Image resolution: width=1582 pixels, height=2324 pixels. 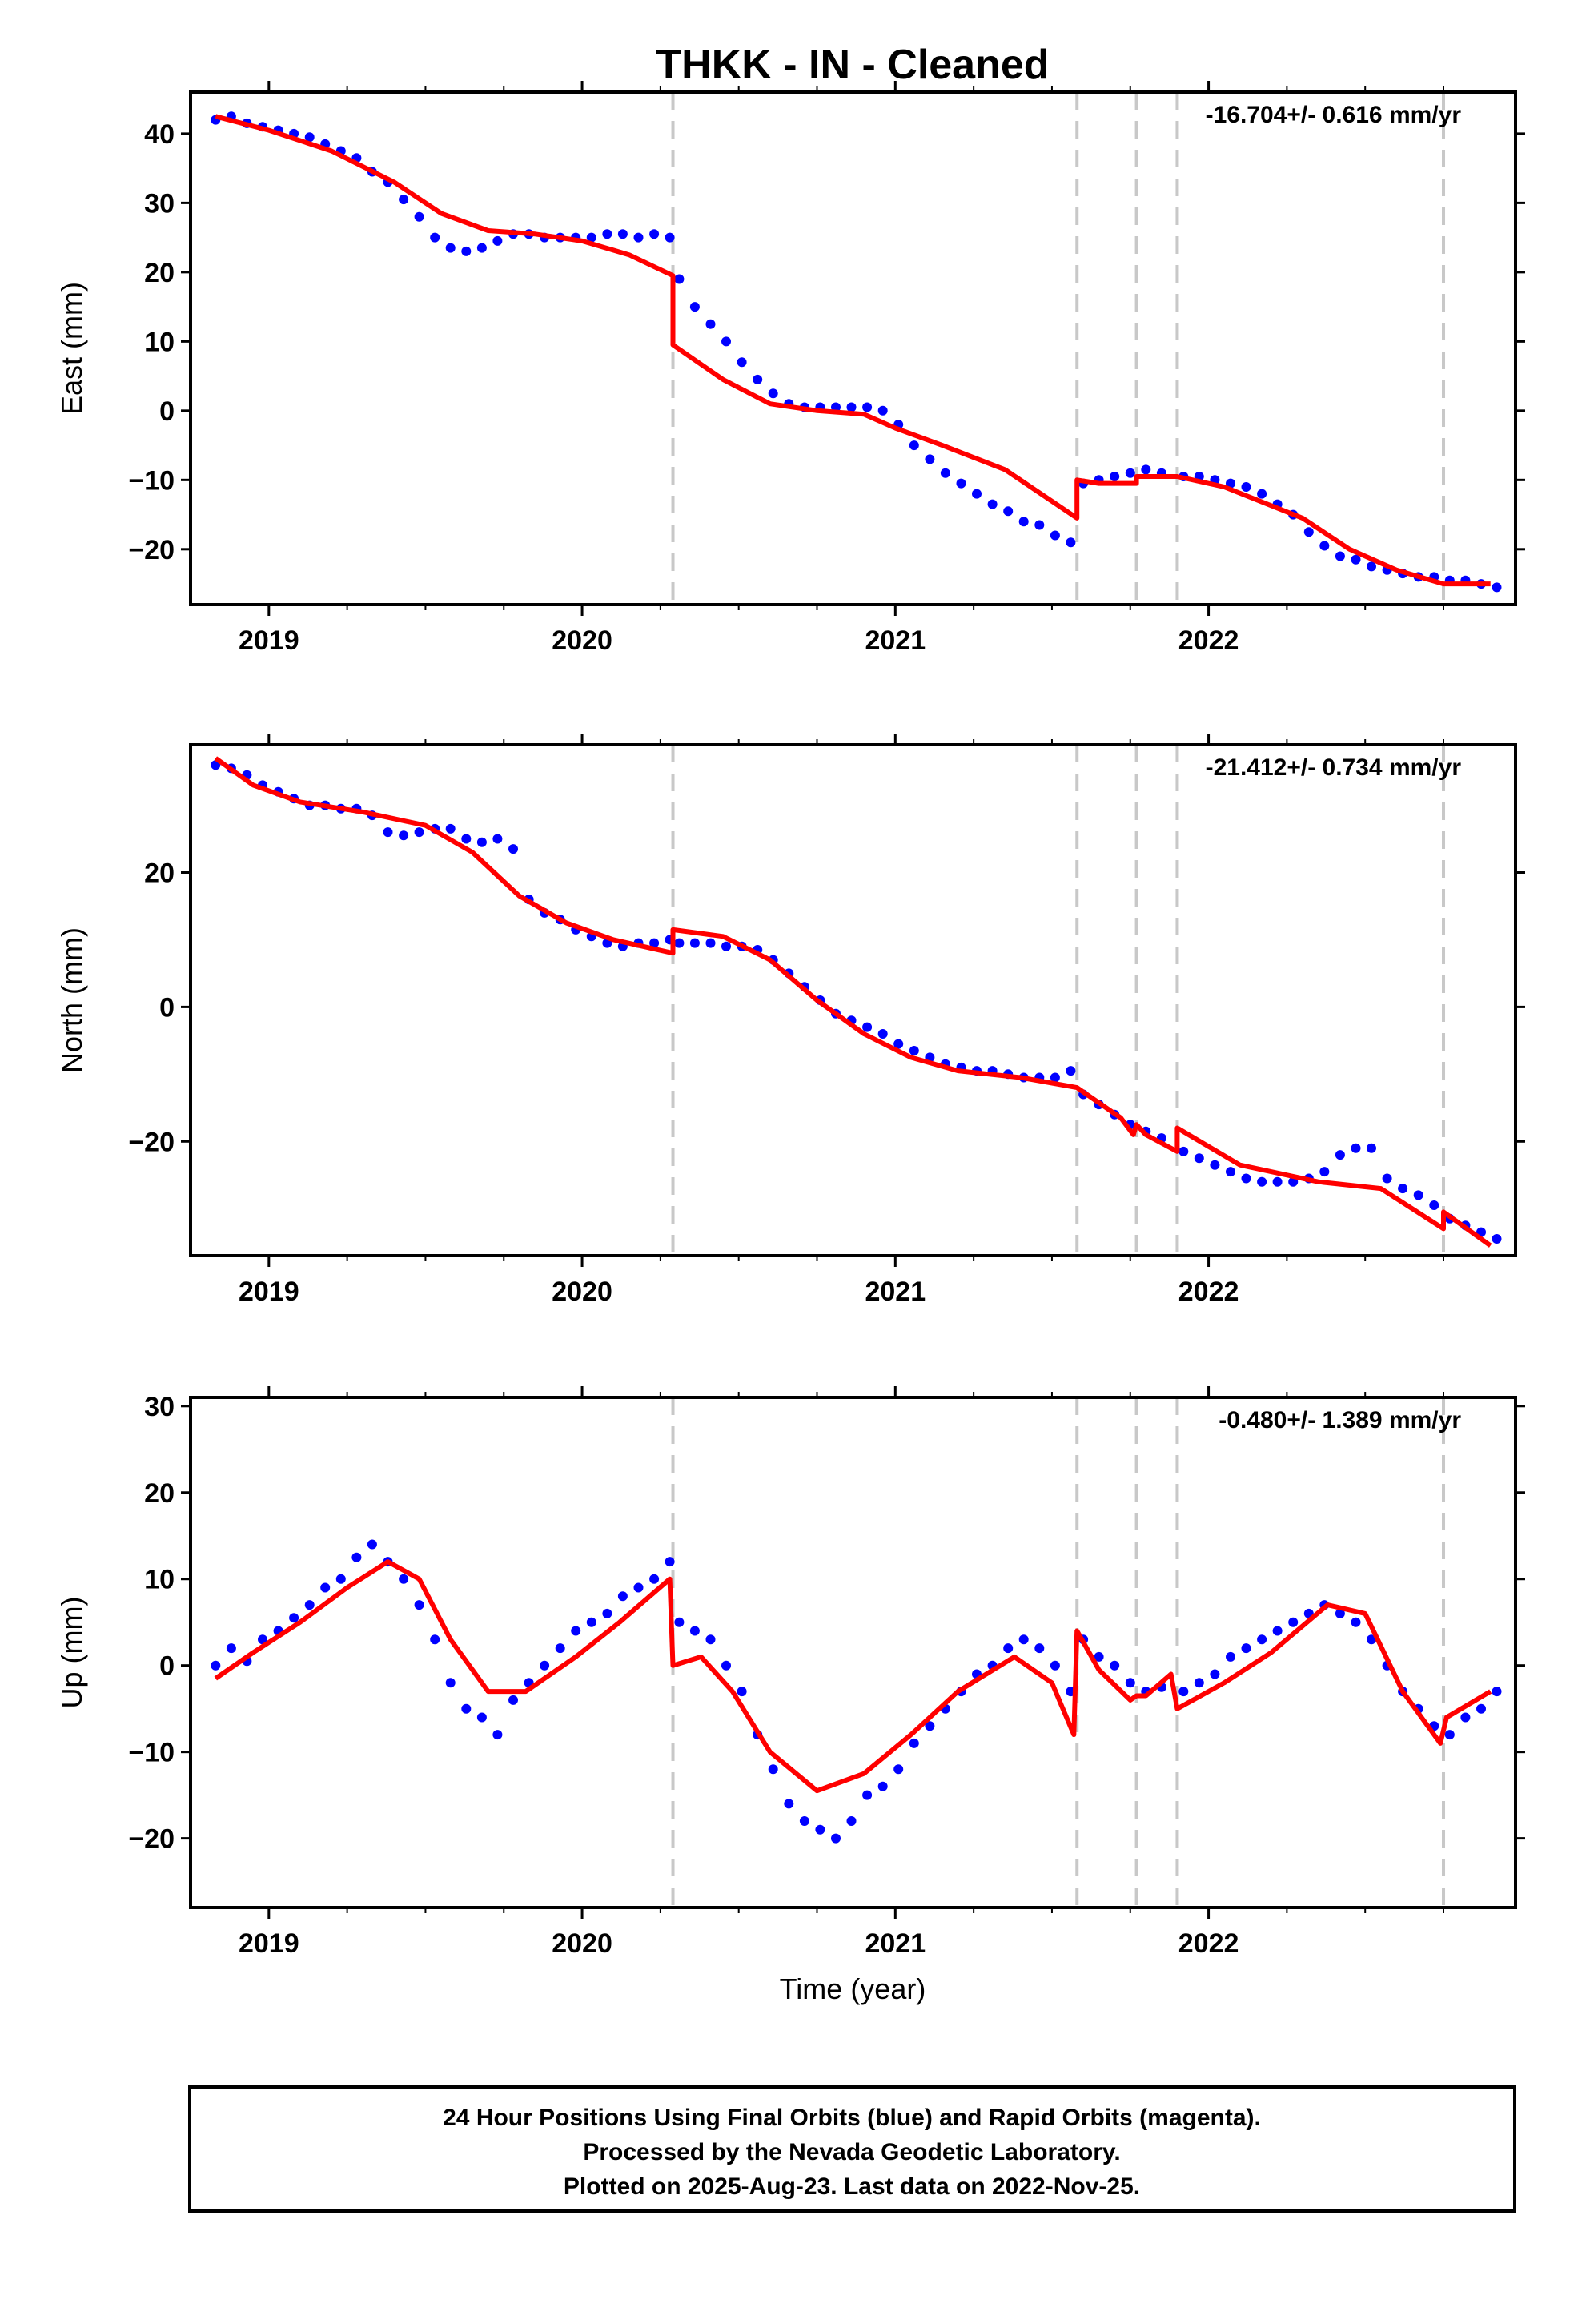 What do you see at coordinates (269, 1943) in the screenshot?
I see `up-xtick-label: 2019` at bounding box center [269, 1943].